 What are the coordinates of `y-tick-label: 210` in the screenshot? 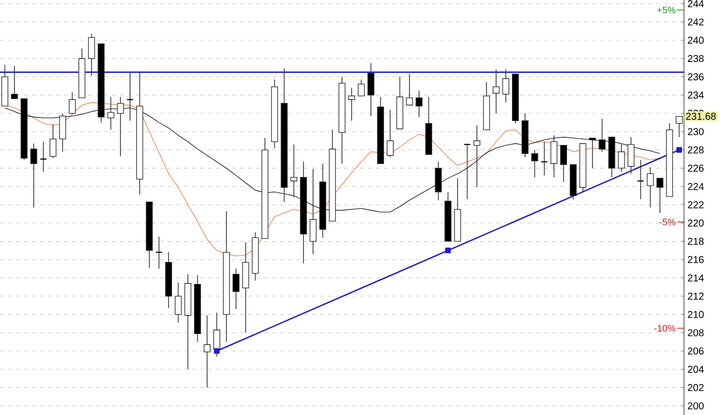 It's located at (696, 314).